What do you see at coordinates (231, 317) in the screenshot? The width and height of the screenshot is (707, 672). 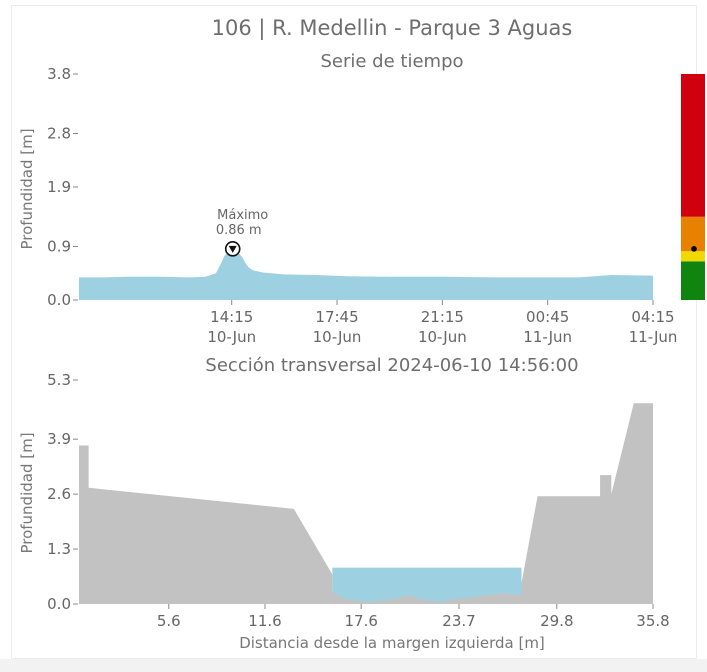 I see `ts-xtick-time: 14:15` at bounding box center [231, 317].